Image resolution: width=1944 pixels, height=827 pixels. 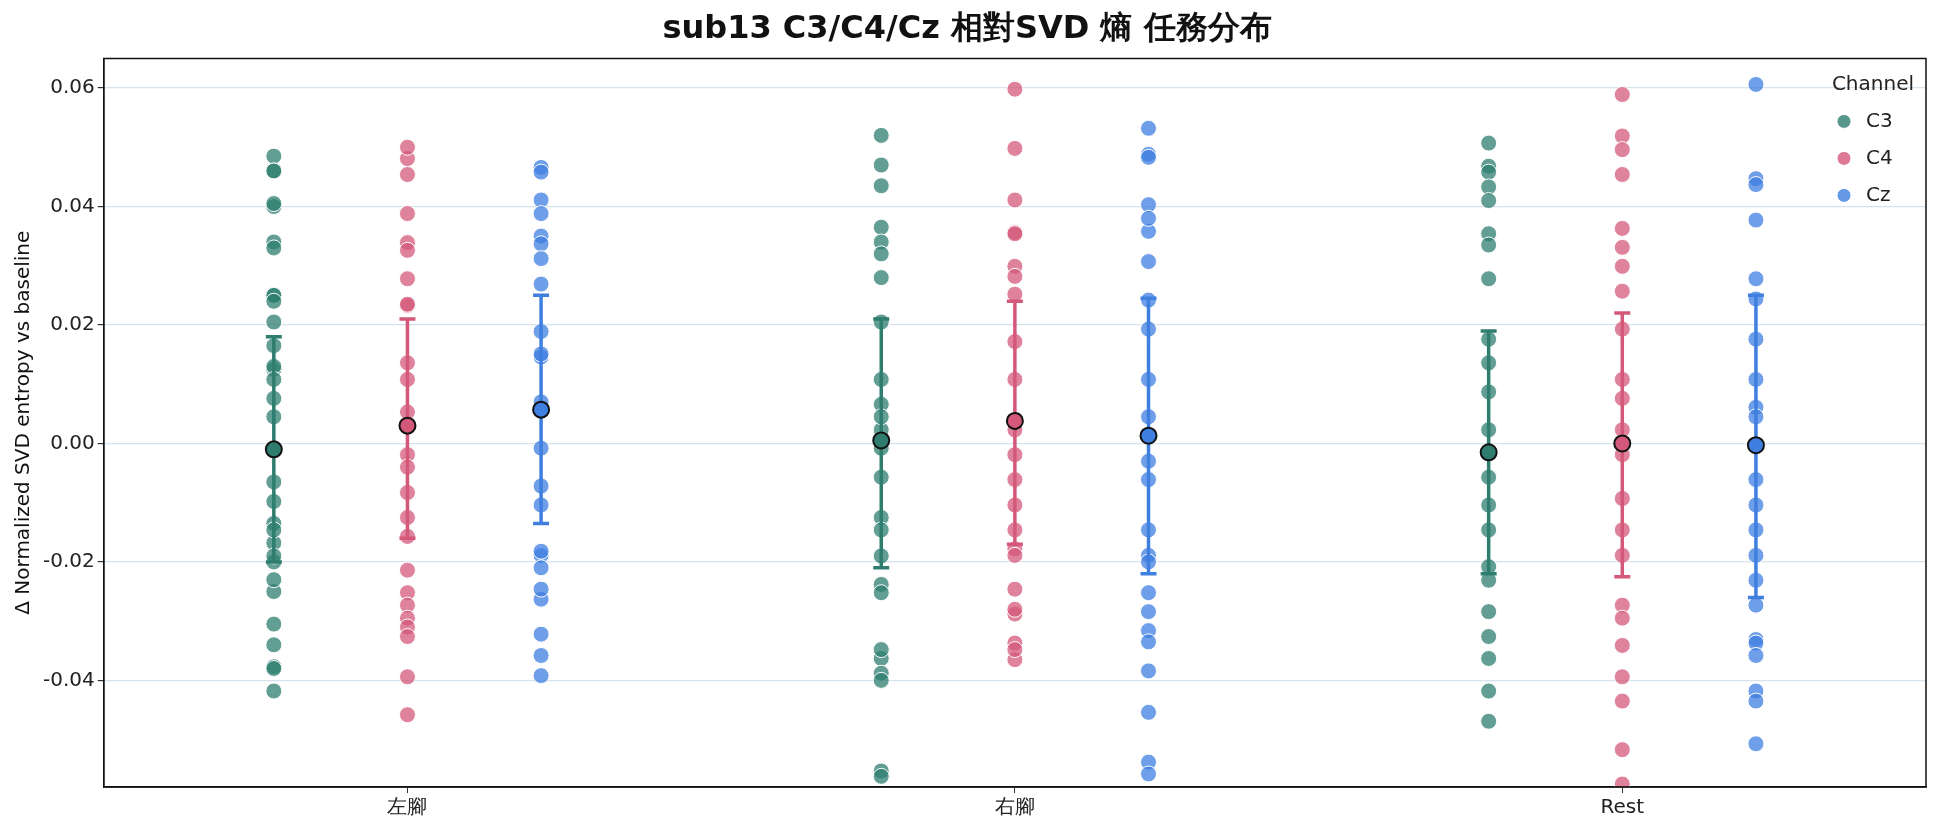 What do you see at coordinates (69, 678) in the screenshot?
I see `y-tick-label: -0.04` at bounding box center [69, 678].